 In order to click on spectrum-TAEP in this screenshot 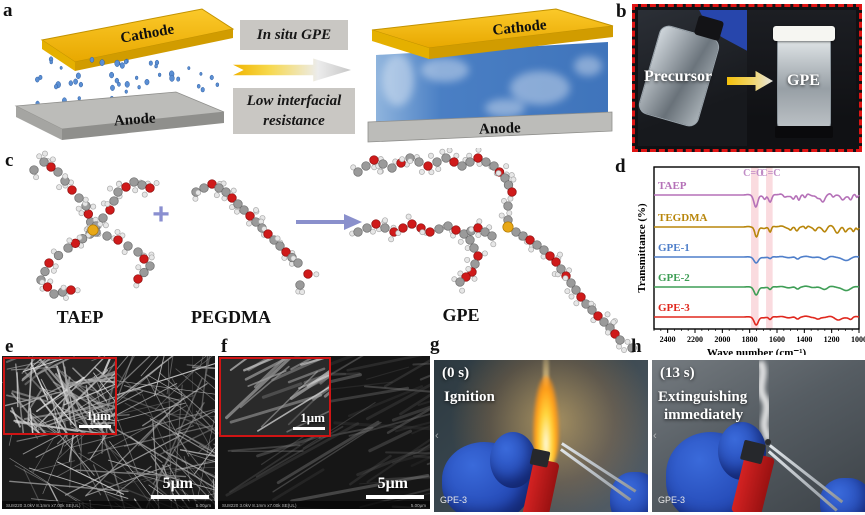, I will do `click(756, 200)`.